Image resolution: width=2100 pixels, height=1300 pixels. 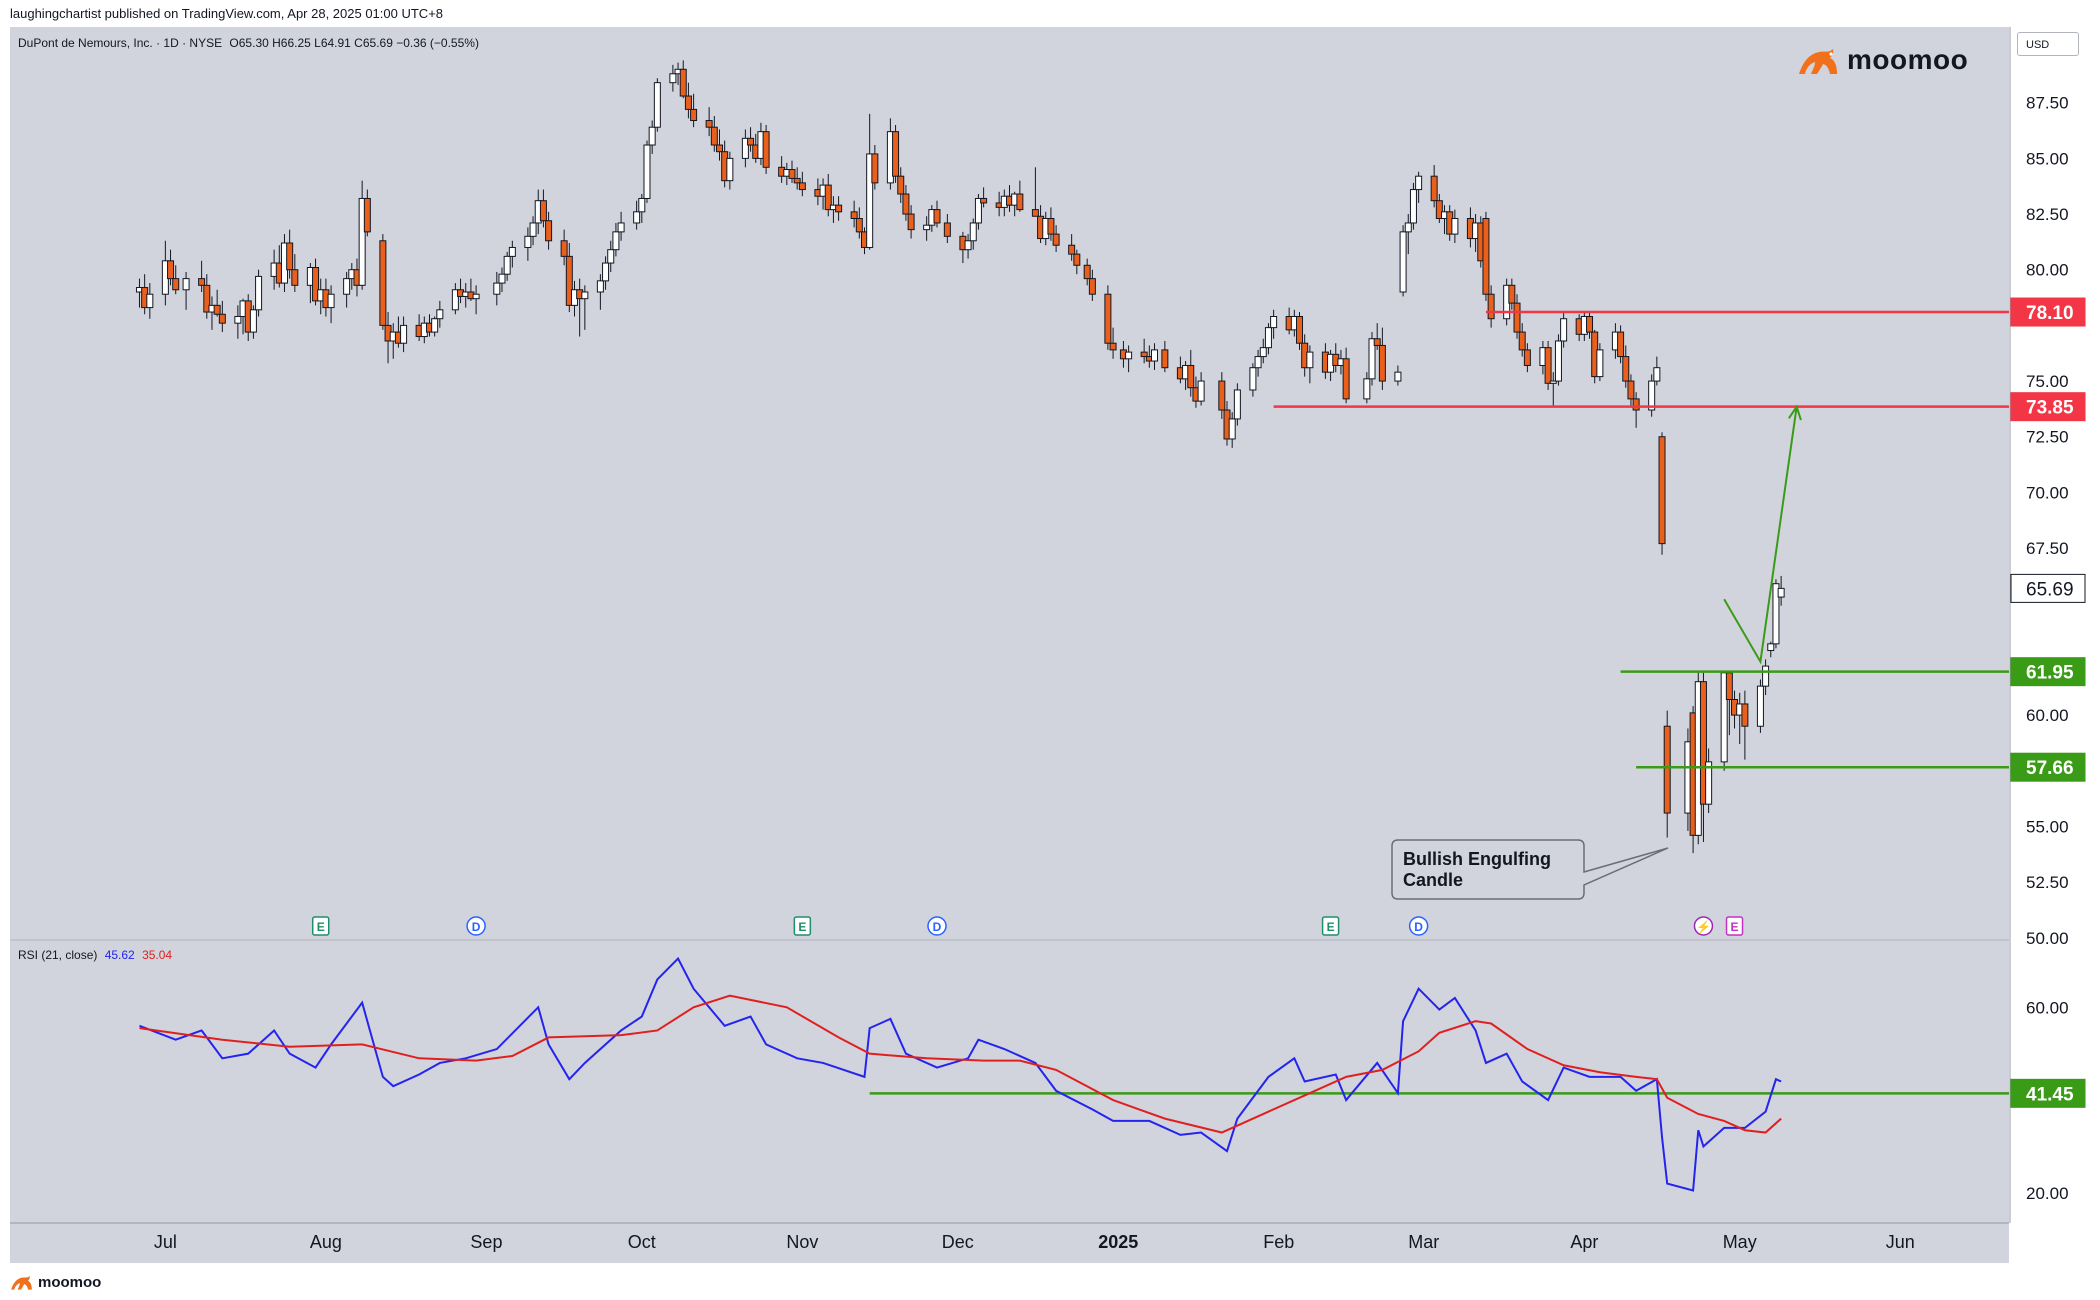 I want to click on rsi-label: RSI (21, close), so click(x=58, y=955).